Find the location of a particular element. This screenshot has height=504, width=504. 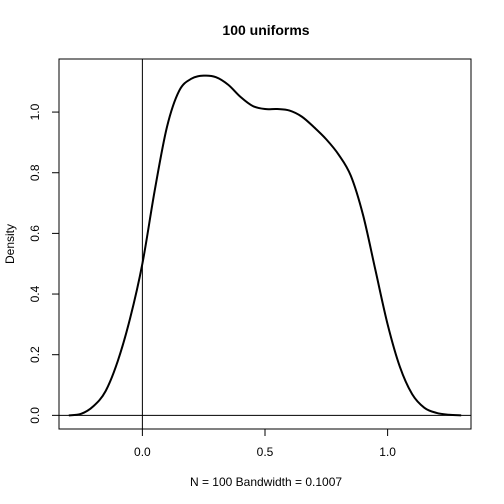

x-tick-label: 0.0 is located at coordinates (142, 452).